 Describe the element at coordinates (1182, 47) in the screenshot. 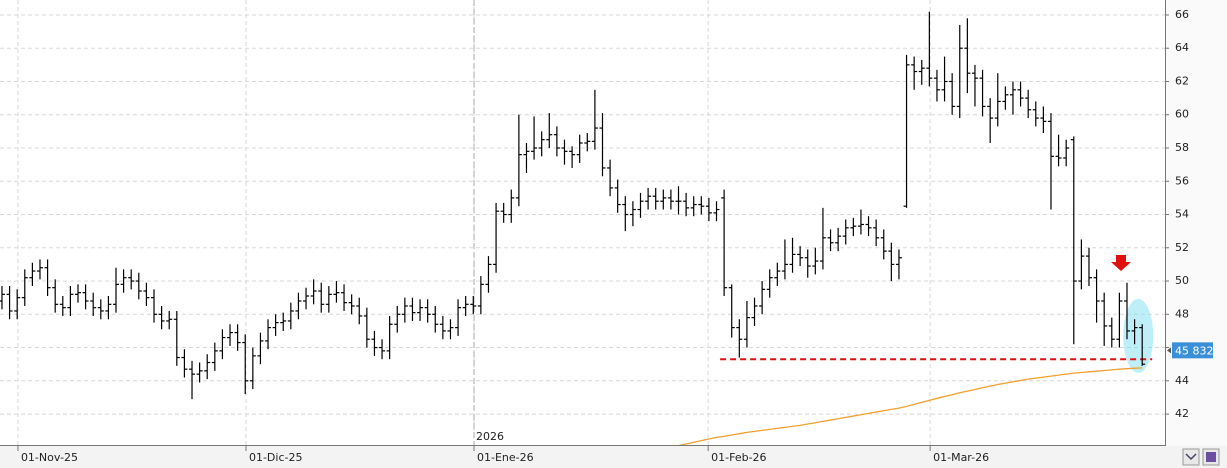

I see `y-tick-label: 64` at that location.